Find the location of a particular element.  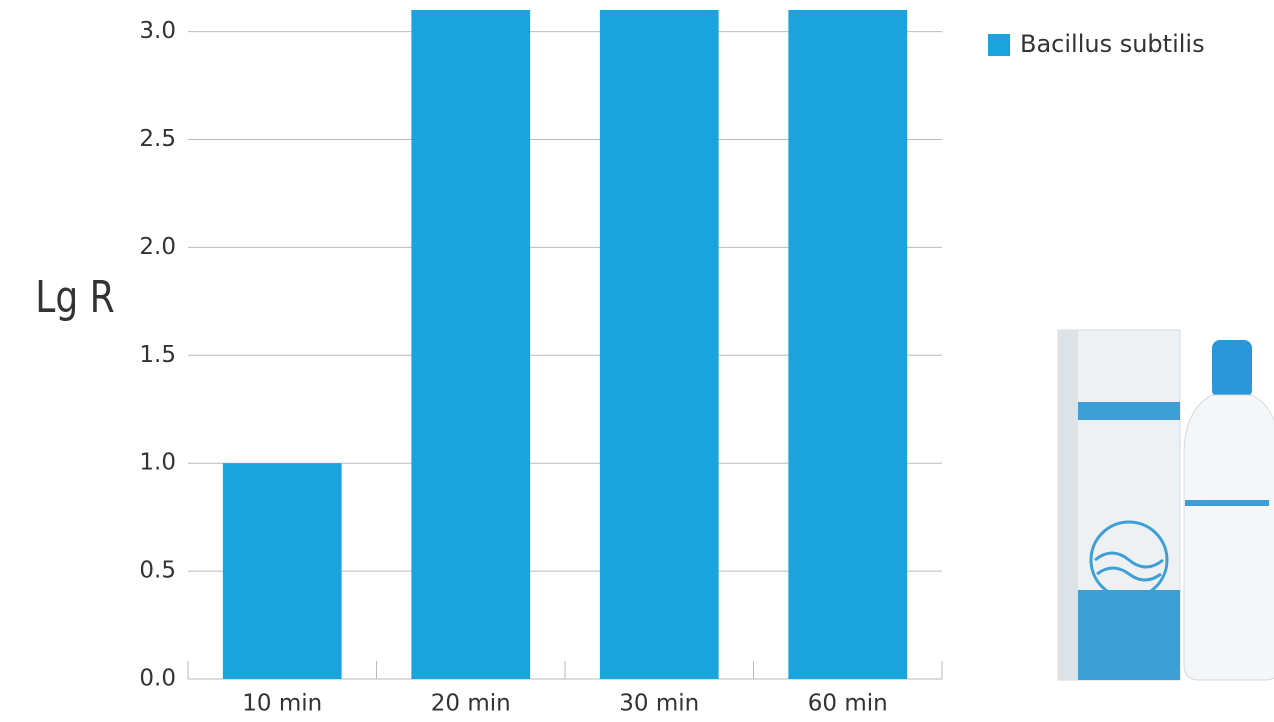

legend-swatch is located at coordinates (999, 45).